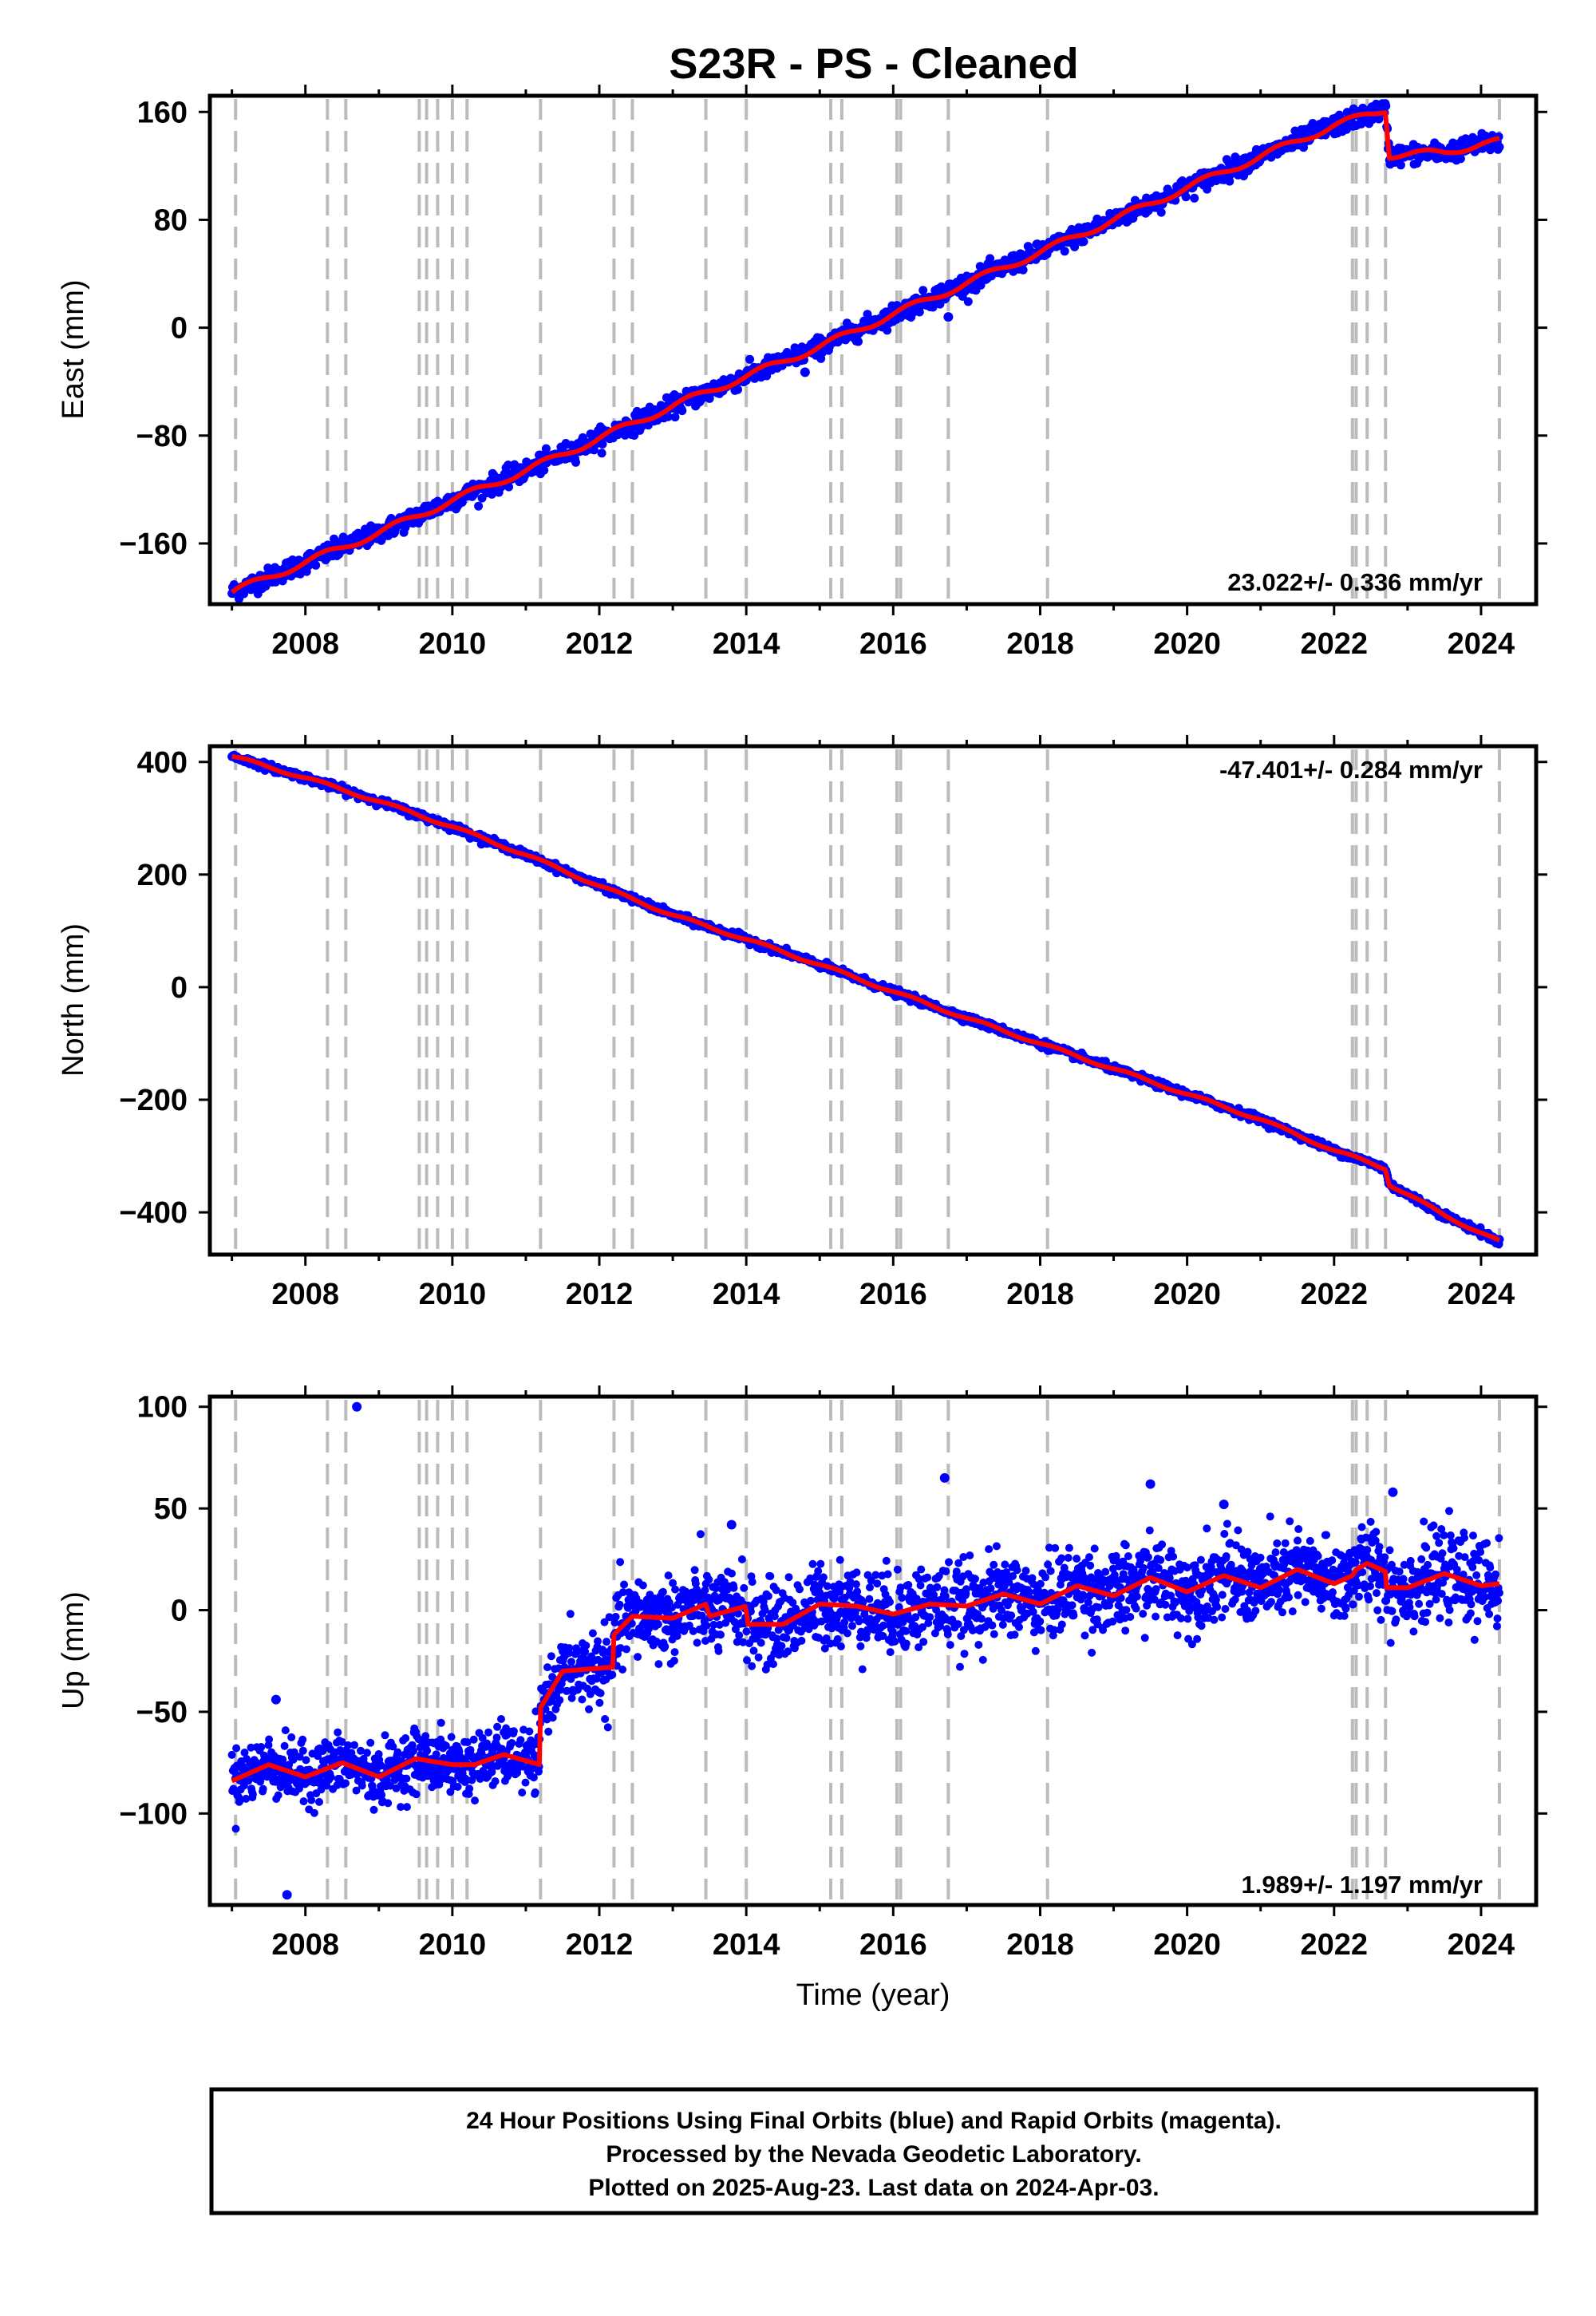  Describe the element at coordinates (1481, 1294) in the screenshot. I see `north-x-tick-label: 2024` at that location.